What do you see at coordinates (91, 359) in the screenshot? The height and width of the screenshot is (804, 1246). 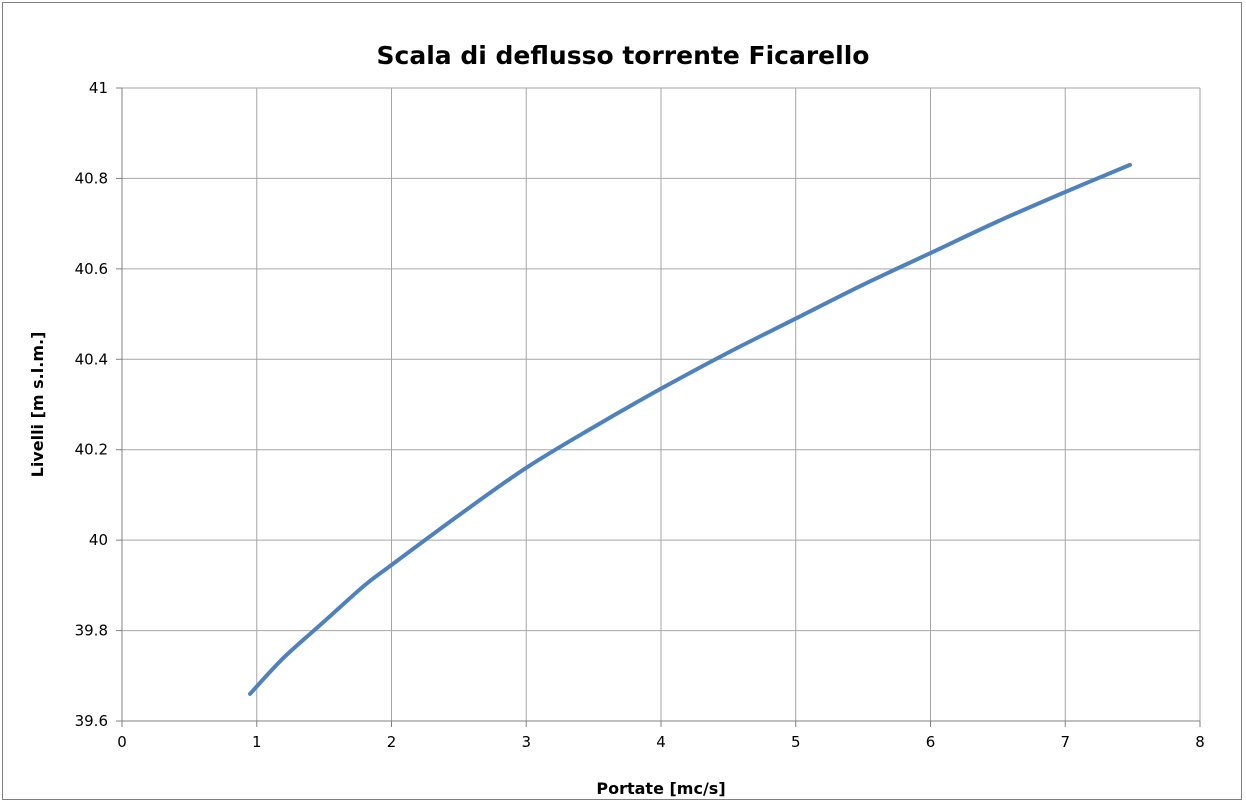 I see `y-tick-label: 40.4` at bounding box center [91, 359].